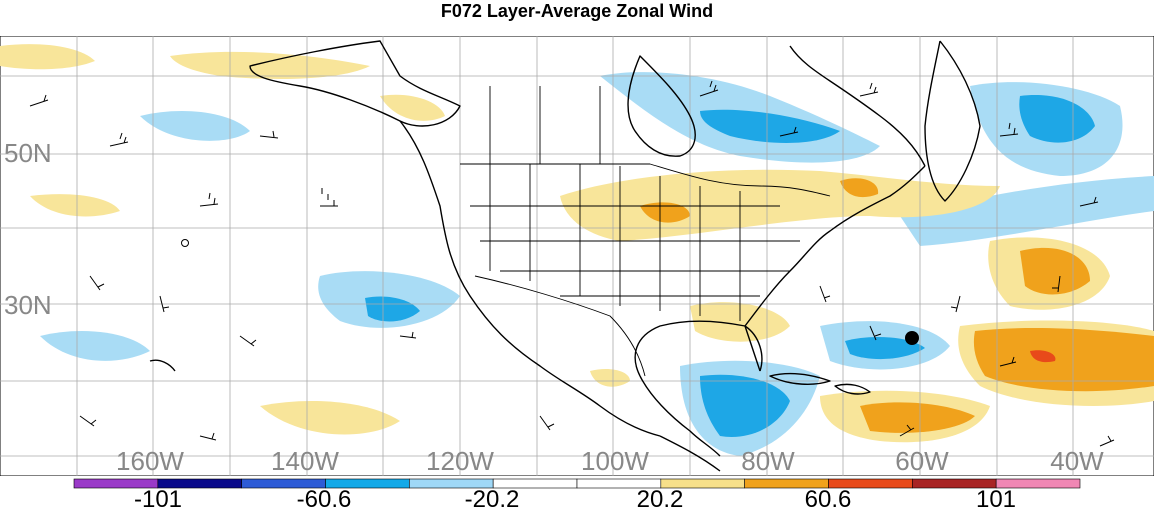  What do you see at coordinates (752, 348) in the screenshot?
I see `coast-florida` at bounding box center [752, 348].